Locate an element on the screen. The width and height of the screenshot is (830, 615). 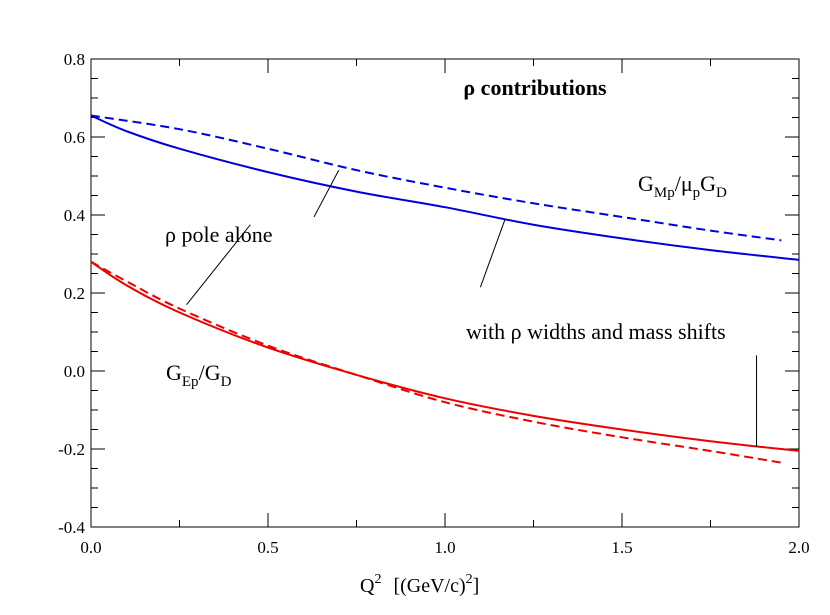
pointer-pole-to-gep is located at coordinates (218, 265).